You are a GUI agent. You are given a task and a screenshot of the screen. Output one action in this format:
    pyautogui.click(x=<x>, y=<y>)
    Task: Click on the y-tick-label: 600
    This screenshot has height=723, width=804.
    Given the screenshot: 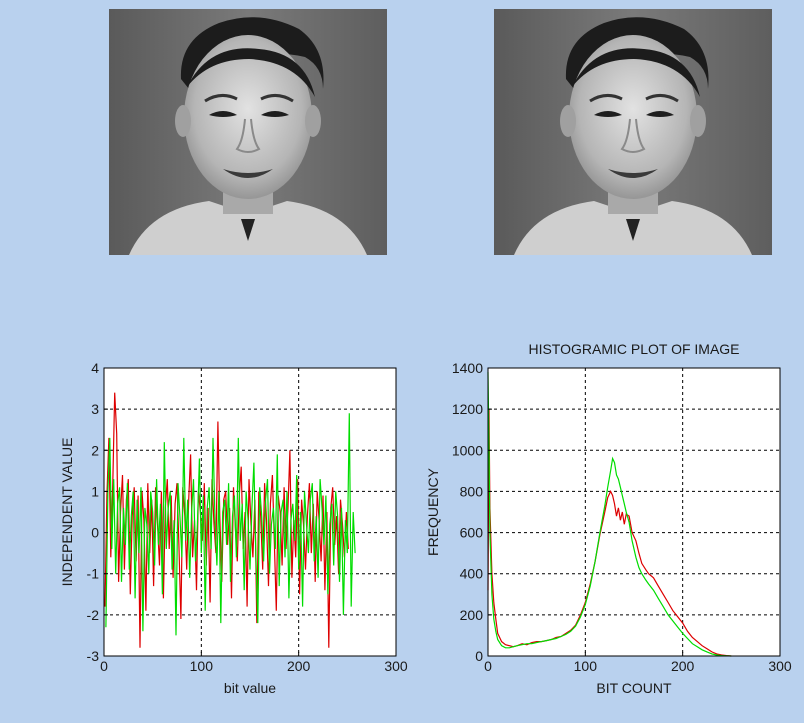 What is the action you would take?
    pyautogui.click(x=472, y=533)
    